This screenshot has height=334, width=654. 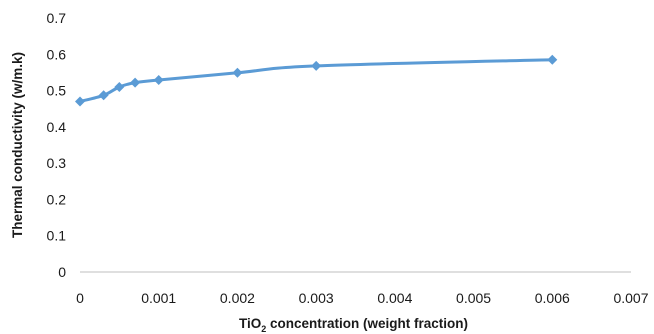 I want to click on x-tick-label: 0.002, so click(x=237, y=298).